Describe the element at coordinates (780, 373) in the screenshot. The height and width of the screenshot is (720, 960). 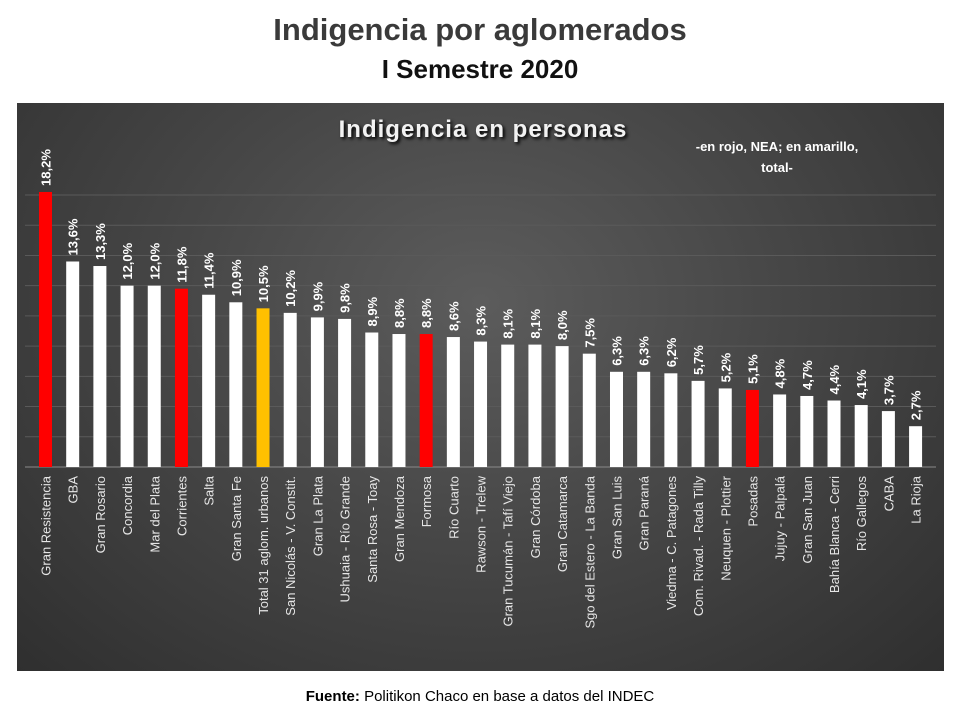
I see `data-label-27: 4,8%` at that location.